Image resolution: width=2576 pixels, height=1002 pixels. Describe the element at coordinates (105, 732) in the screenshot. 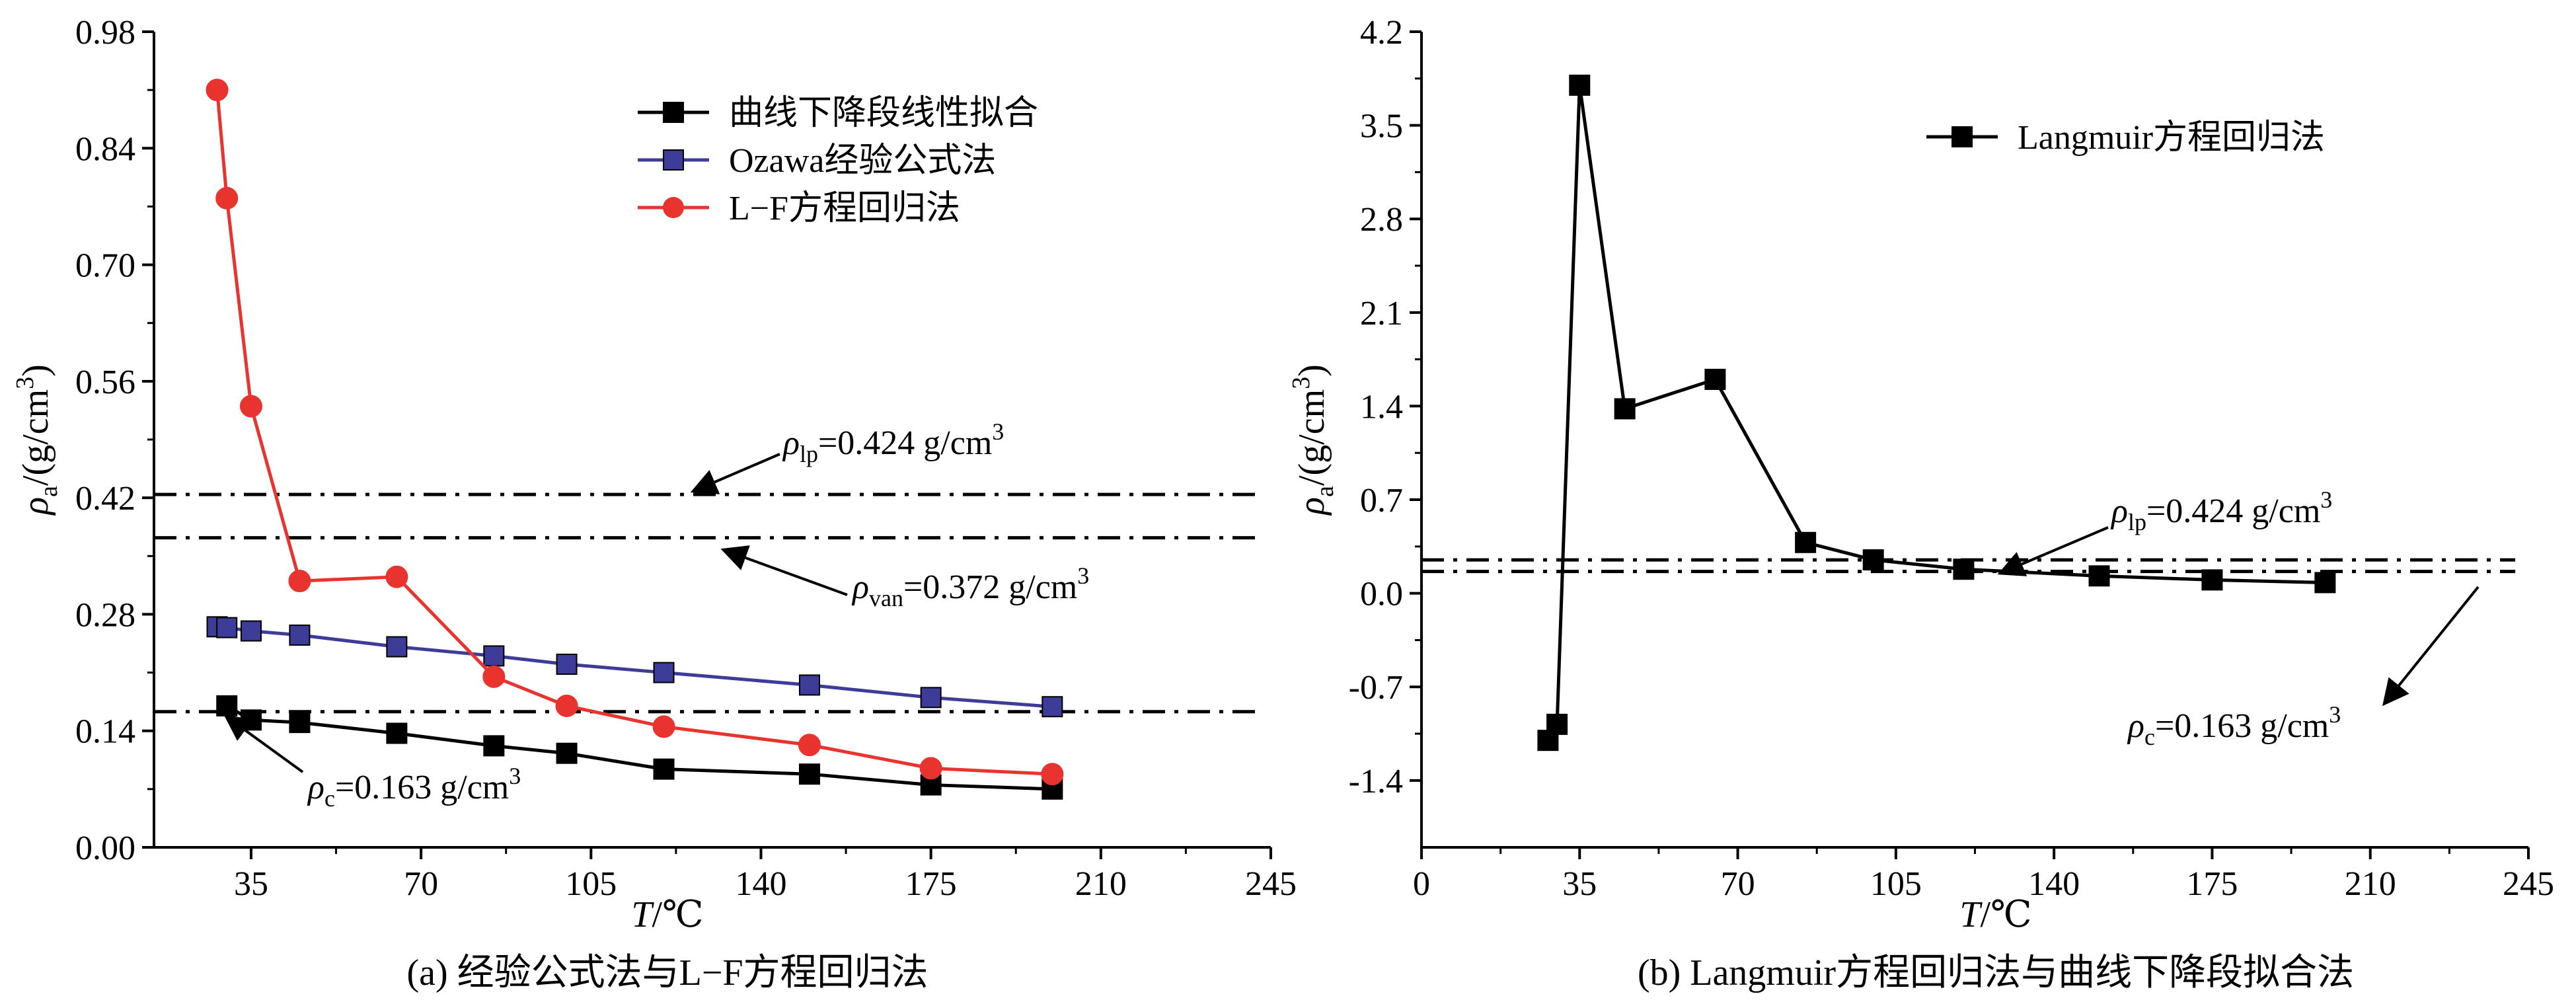

I see `y-tick-label: 0.14` at that location.